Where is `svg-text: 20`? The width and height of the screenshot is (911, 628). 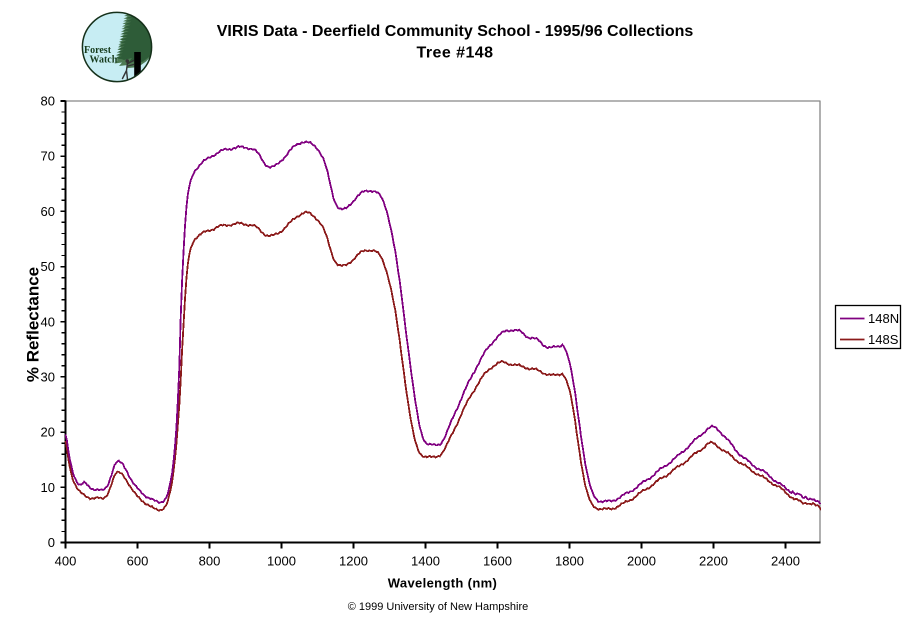 svg-text: 20 is located at coordinates (48, 432).